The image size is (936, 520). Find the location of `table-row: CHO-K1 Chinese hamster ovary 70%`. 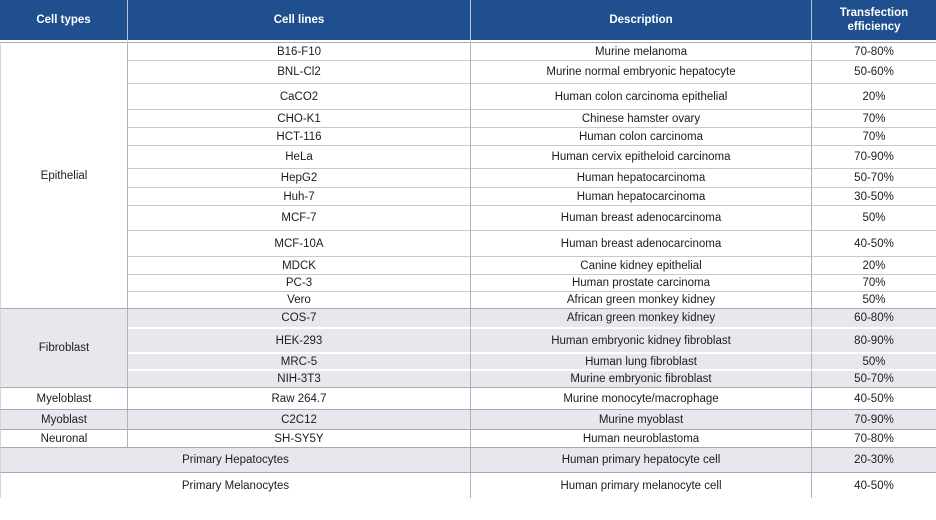

table-row: CHO-K1 Chinese hamster ovary 70% is located at coordinates (468, 118).